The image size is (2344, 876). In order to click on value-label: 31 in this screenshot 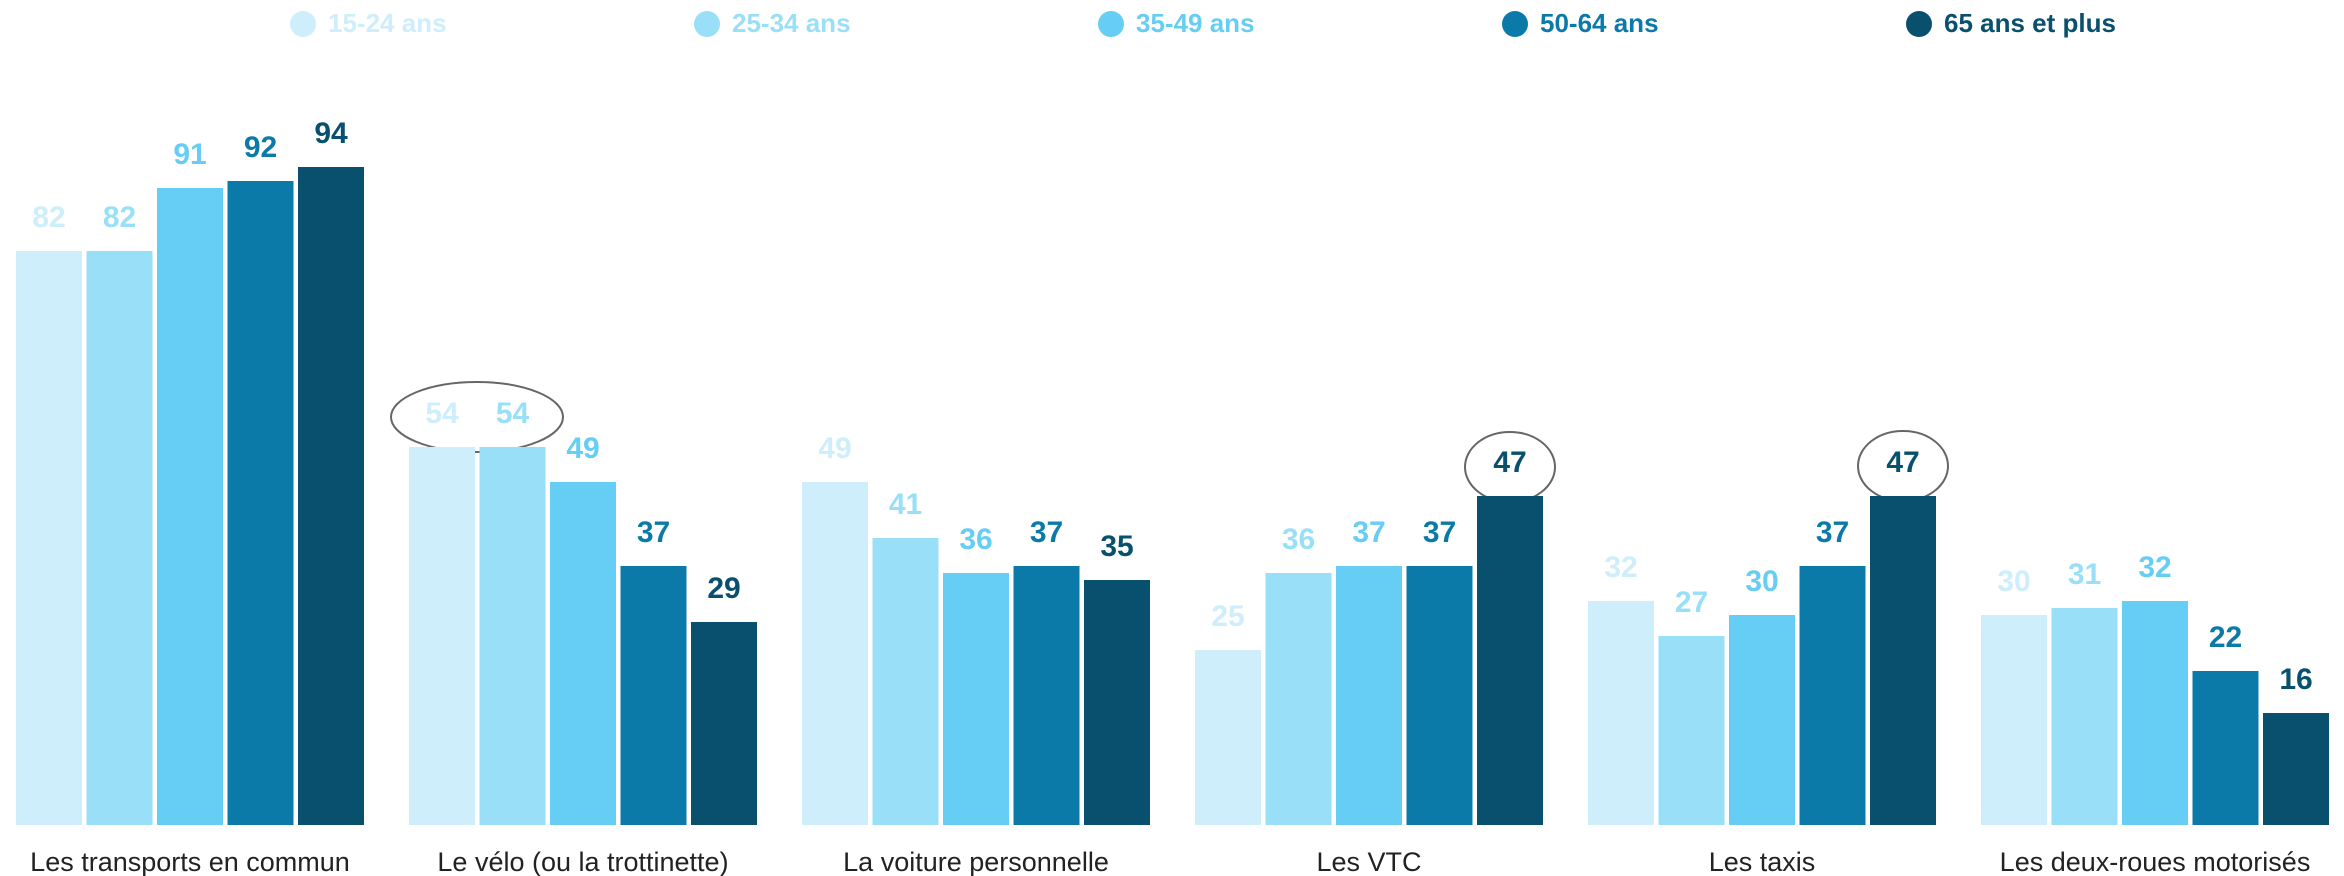, I will do `click(2084, 574)`.